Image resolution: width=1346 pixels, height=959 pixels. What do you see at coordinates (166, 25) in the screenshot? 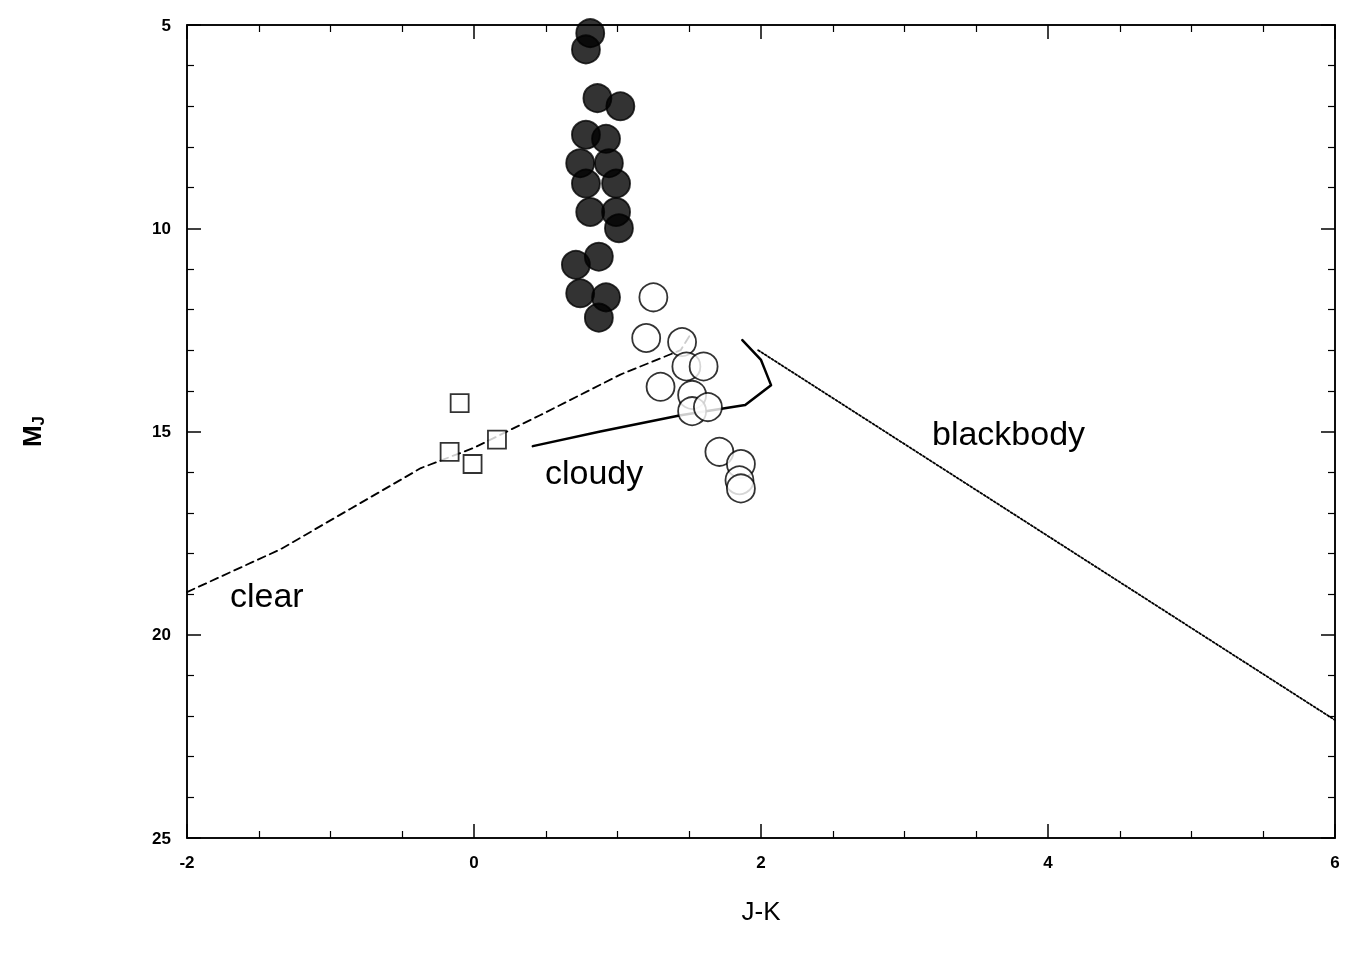
I see `y-tick-label: 5` at bounding box center [166, 25].